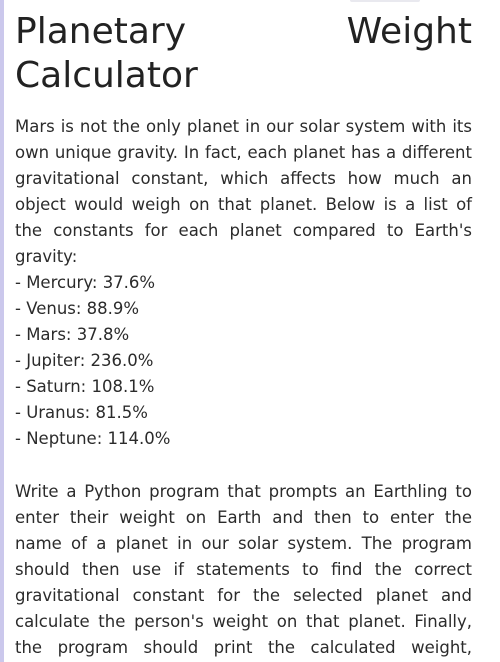  I want to click on page-title: Planetary Weight Calculator, so click(243, 53).